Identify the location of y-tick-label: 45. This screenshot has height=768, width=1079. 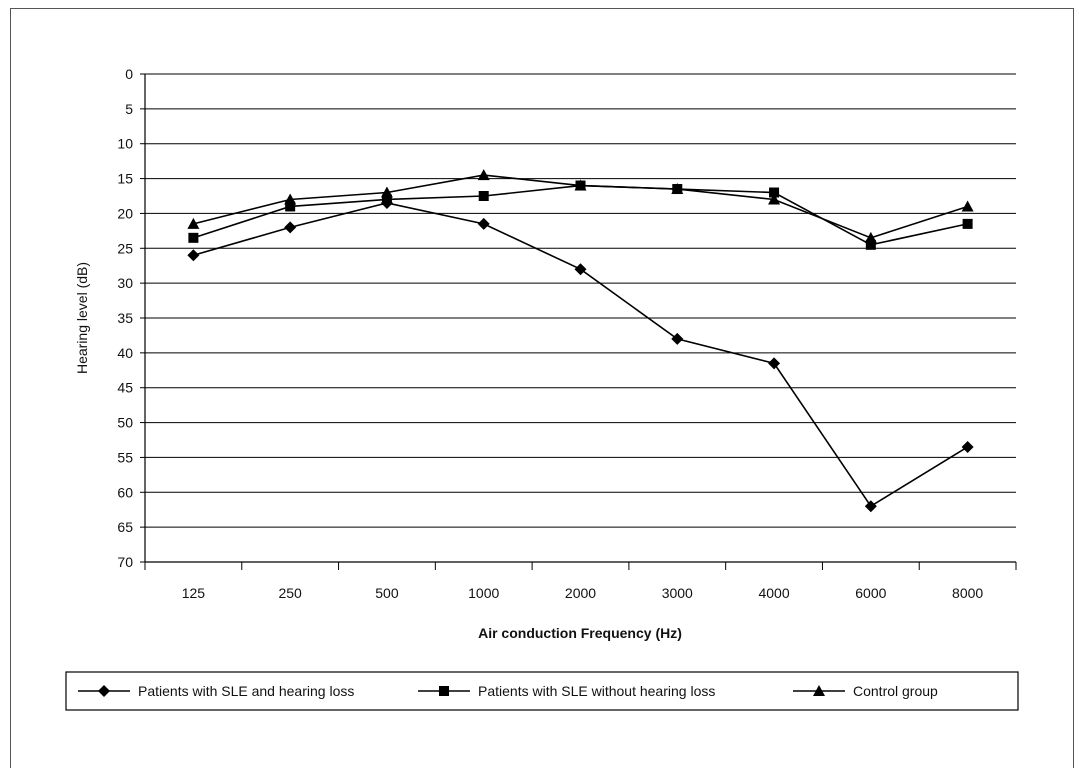
(125, 388).